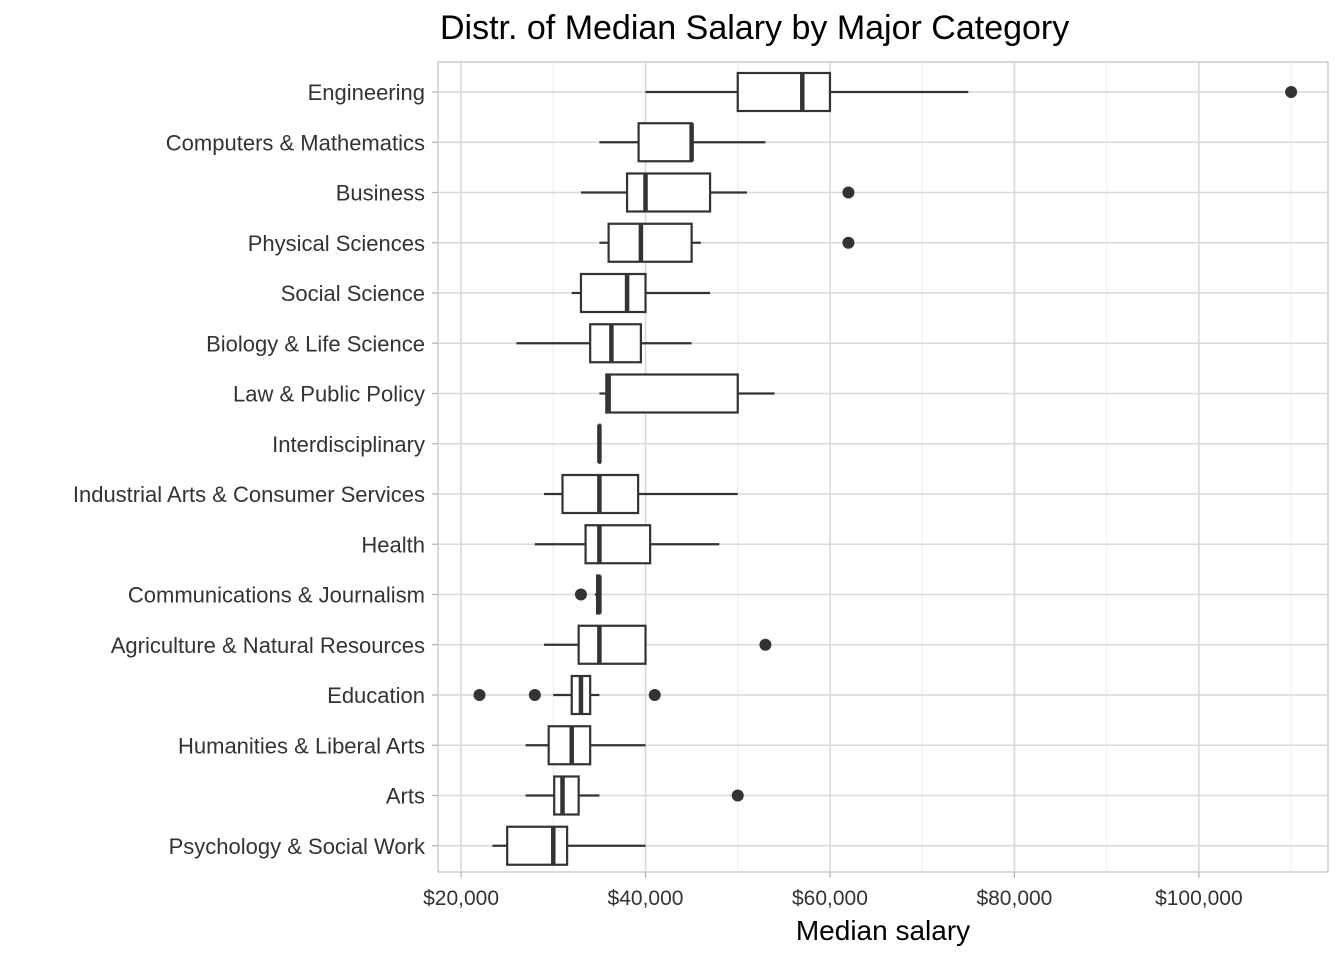 Image resolution: width=1344 pixels, height=960 pixels. Describe the element at coordinates (348, 444) in the screenshot. I see `category-label: Interdisciplinary` at that location.